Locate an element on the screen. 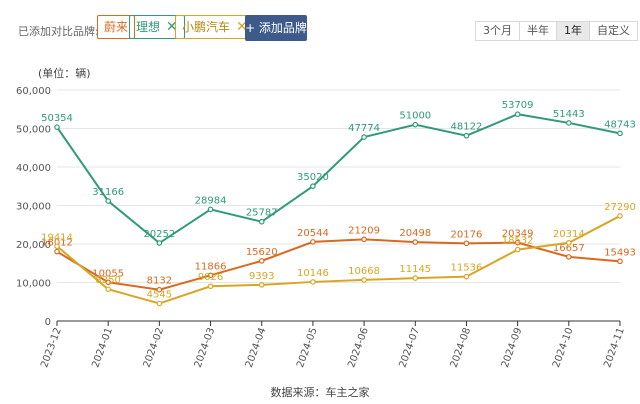 This screenshot has height=404, width=640. data-label: 11536 is located at coordinates (467, 268).